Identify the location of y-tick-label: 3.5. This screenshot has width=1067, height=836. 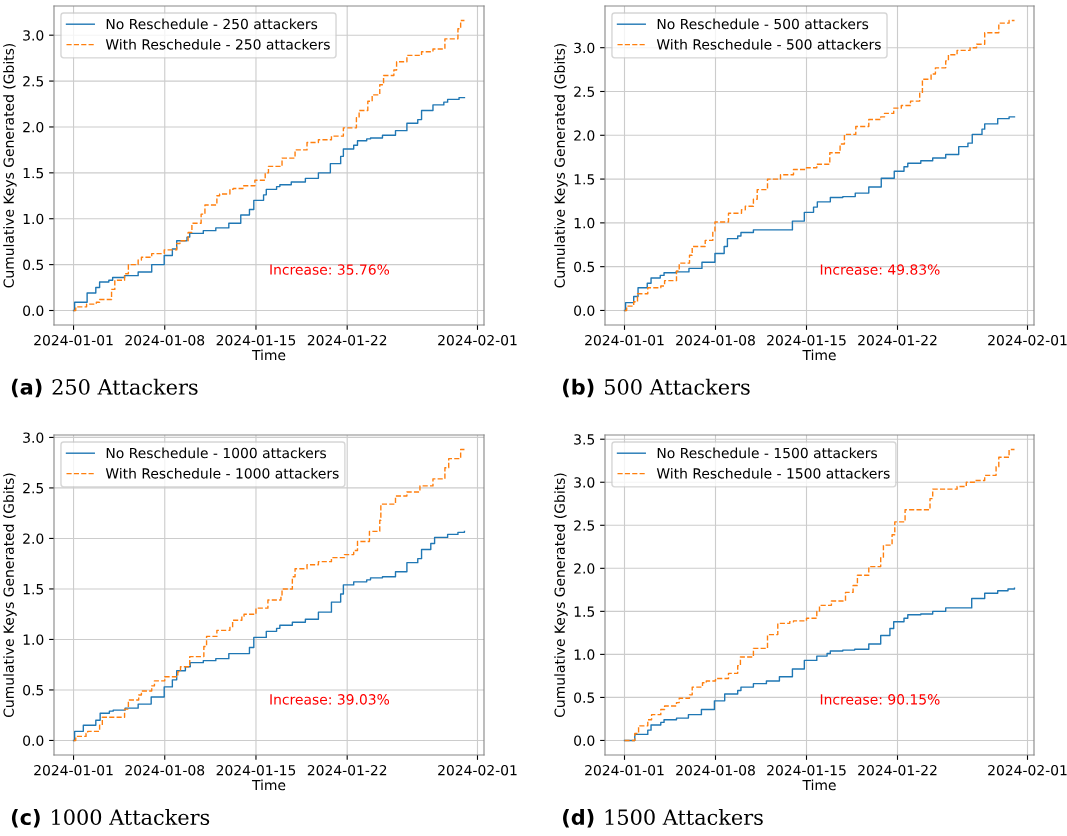
(584, 439).